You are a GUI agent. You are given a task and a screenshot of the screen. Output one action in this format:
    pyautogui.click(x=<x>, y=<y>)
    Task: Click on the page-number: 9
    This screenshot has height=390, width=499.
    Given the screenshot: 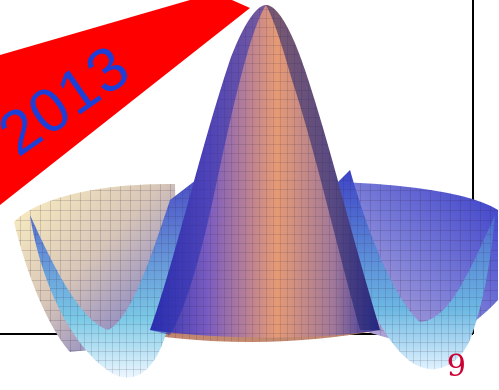 What is the action you would take?
    pyautogui.click(x=456, y=366)
    